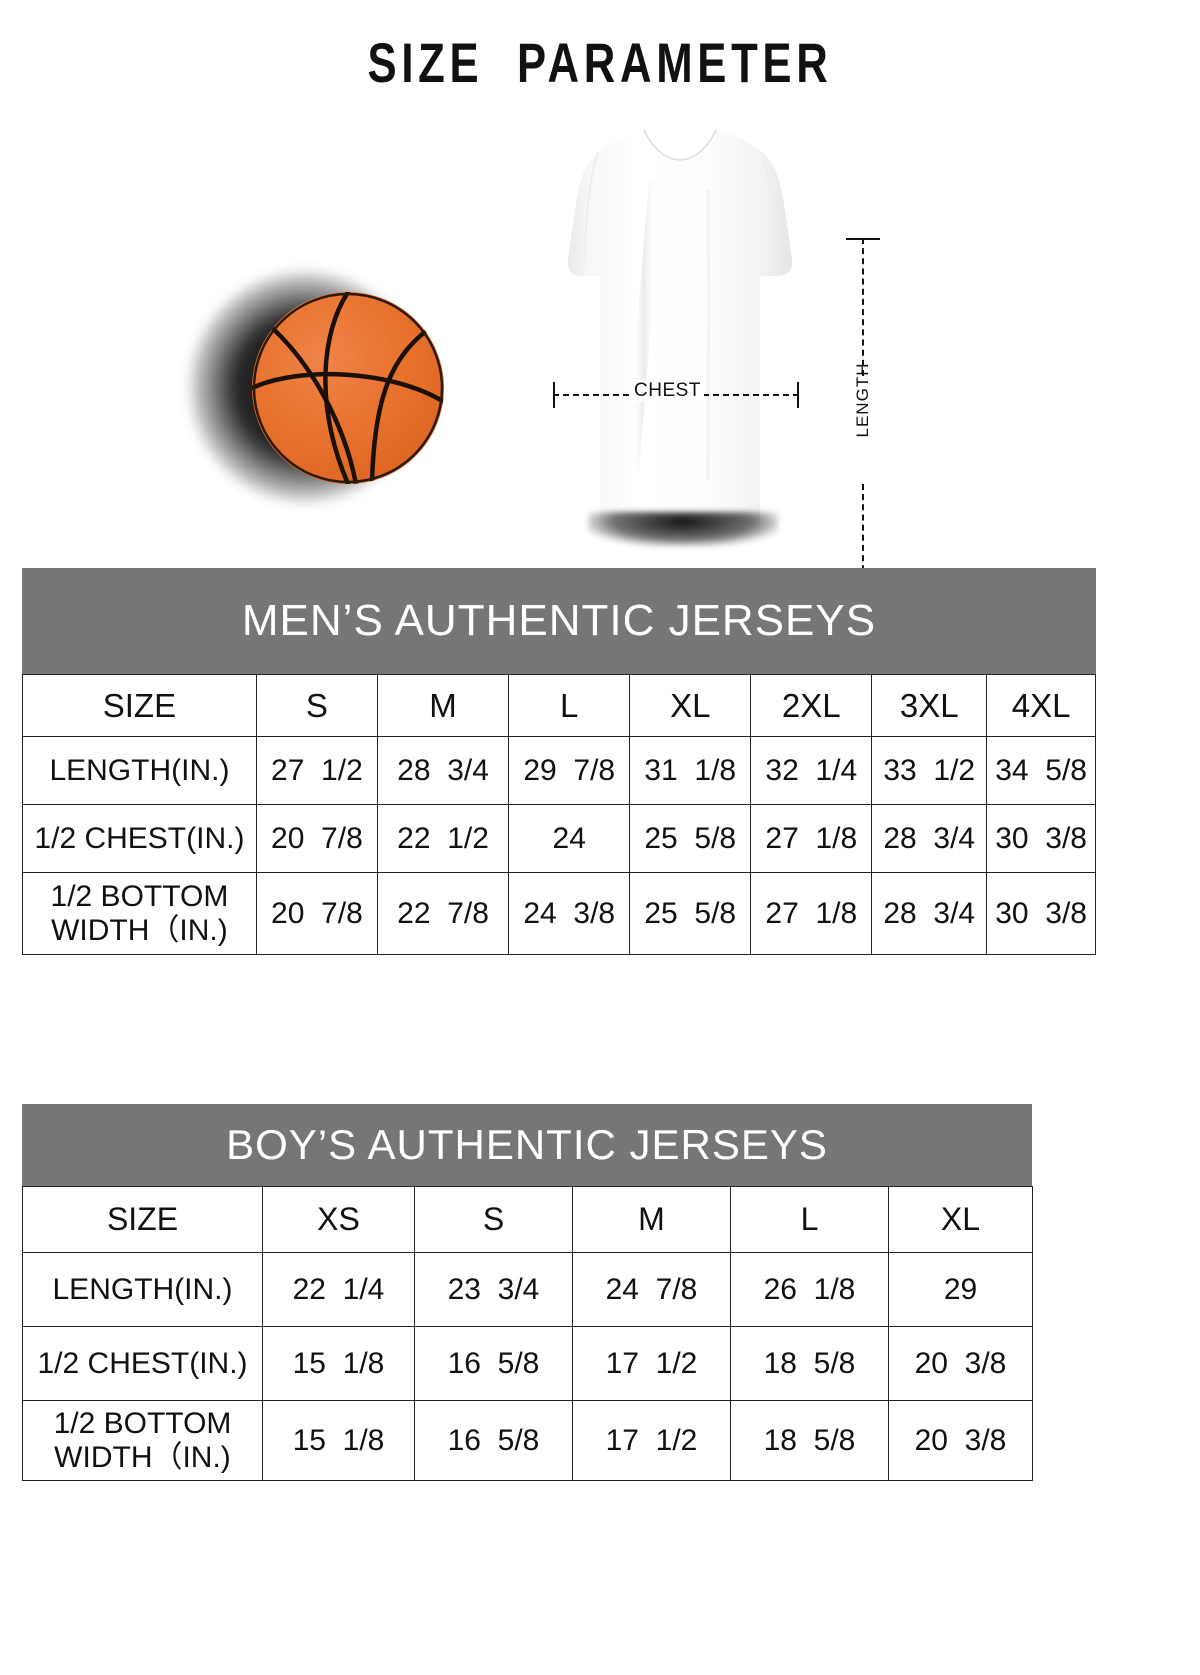 Image resolution: width=1200 pixels, height=1675 pixels. Describe the element at coordinates (683, 529) in the screenshot. I see `jersey-shadow` at that location.